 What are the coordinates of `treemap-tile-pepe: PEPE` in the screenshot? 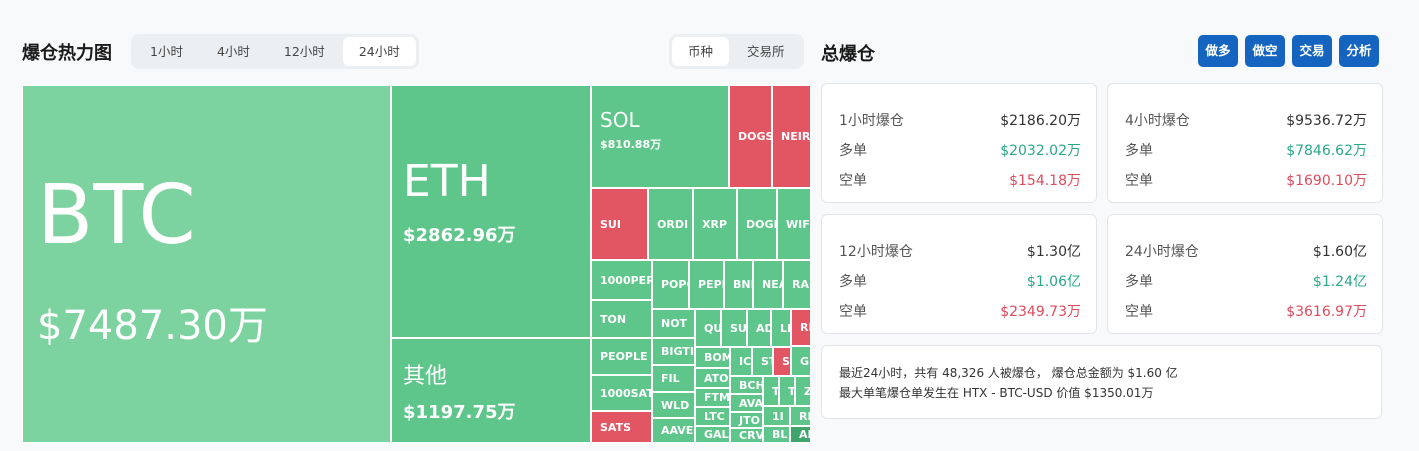 It's located at (706, 284).